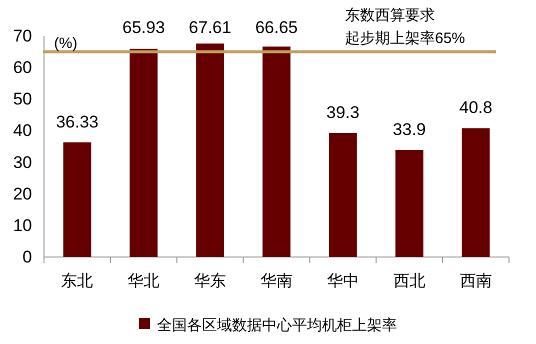 The width and height of the screenshot is (536, 344). Describe the element at coordinates (475, 108) in the screenshot. I see `text: 40.8` at that location.